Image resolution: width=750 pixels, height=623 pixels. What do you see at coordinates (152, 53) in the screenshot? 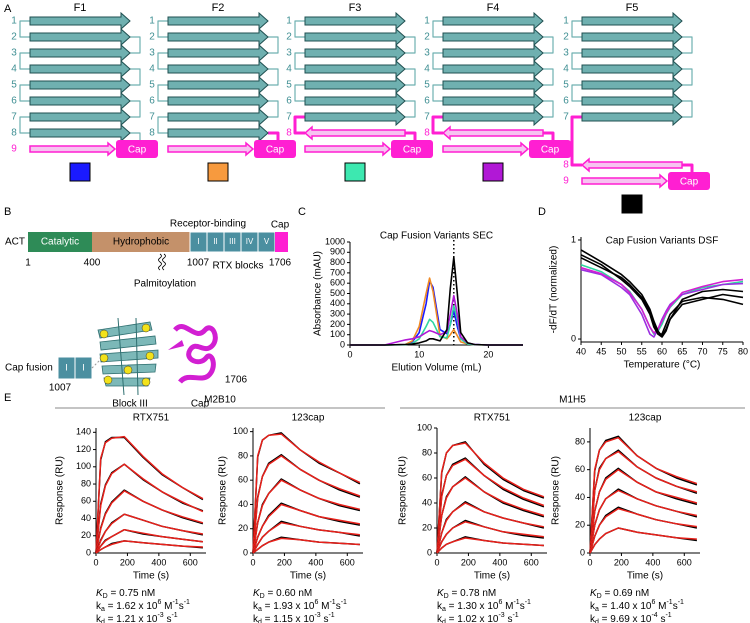
I see `strand-number: 3` at bounding box center [152, 53].